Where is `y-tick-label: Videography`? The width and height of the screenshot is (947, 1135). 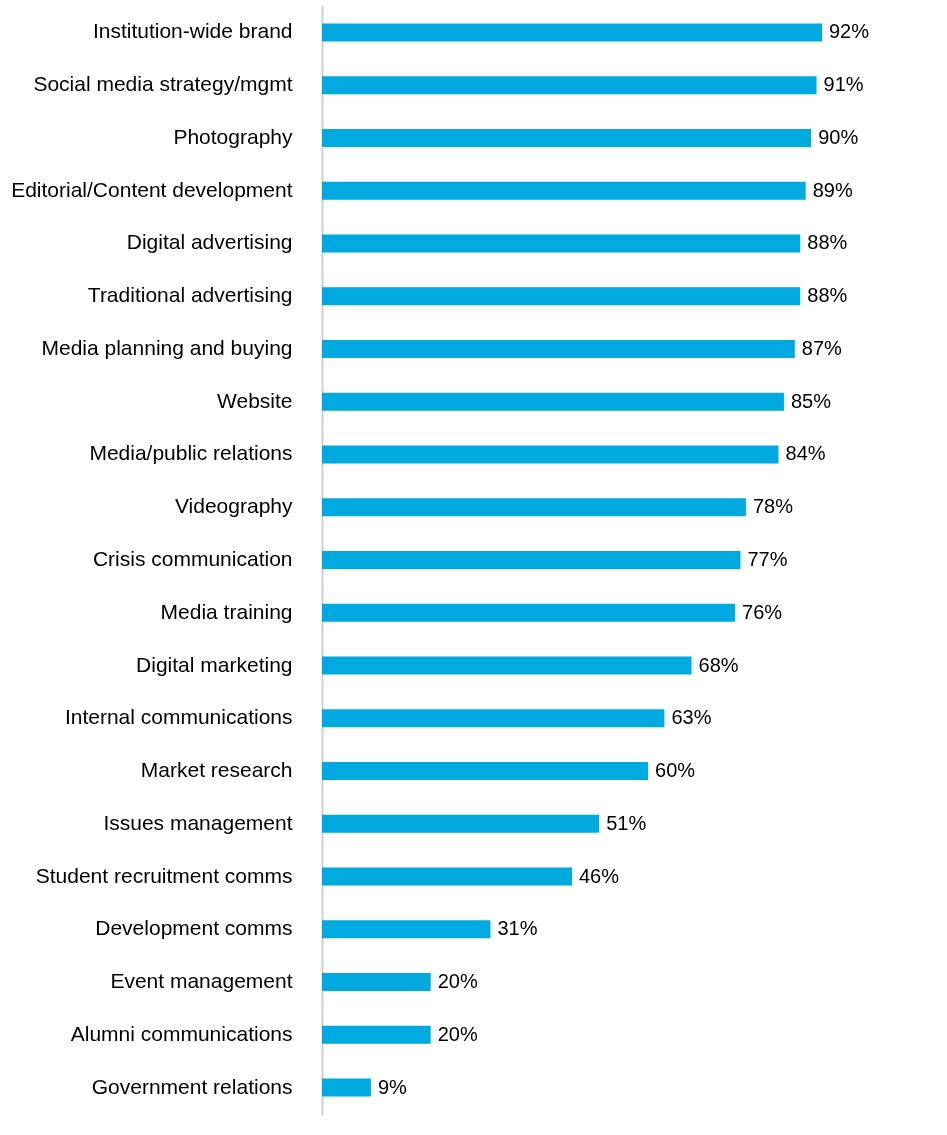
y-tick-label: Videography is located at coordinates (233, 506).